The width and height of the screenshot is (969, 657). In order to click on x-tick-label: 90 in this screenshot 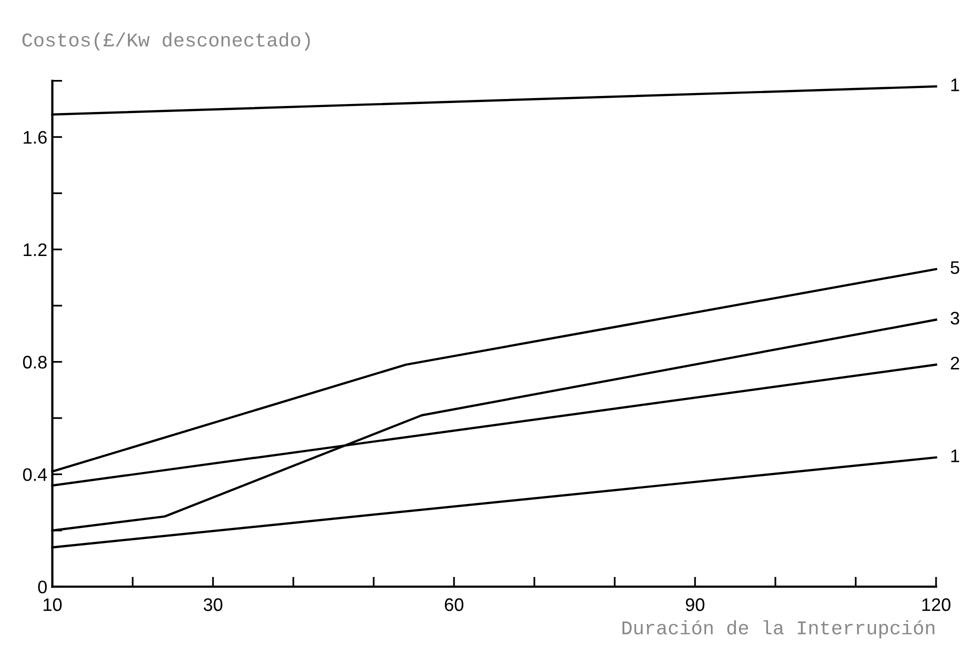, I will do `click(695, 605)`.